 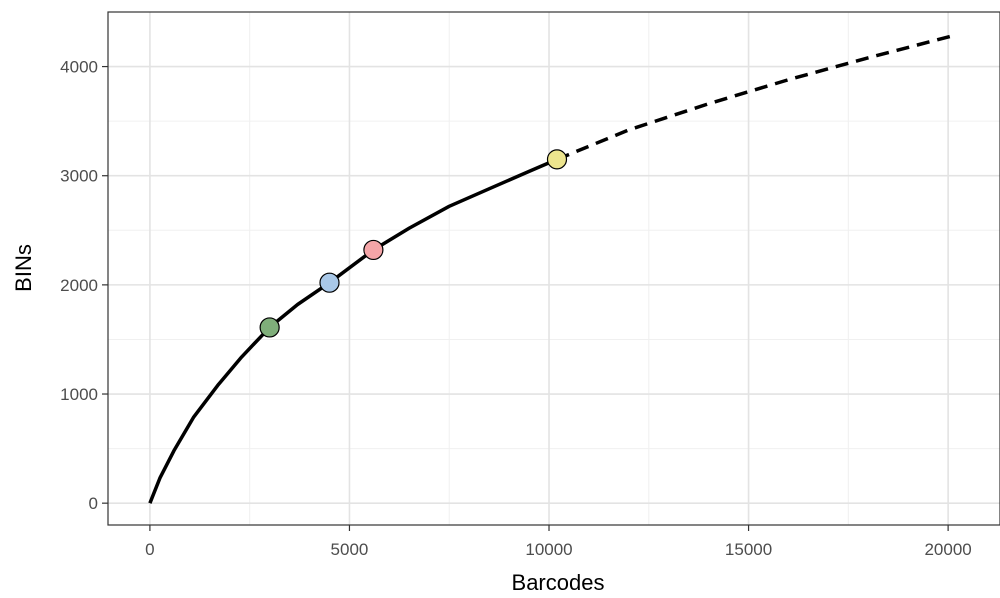 What do you see at coordinates (756, 97) in the screenshot?
I see `extrapolated-curve-line` at bounding box center [756, 97].